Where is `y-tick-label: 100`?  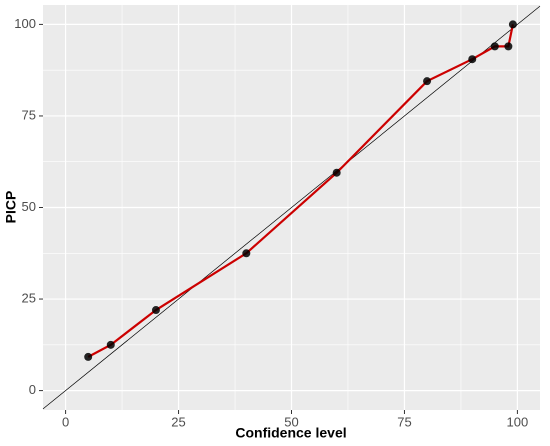
y-tick-label: 100 is located at coordinates (25, 23).